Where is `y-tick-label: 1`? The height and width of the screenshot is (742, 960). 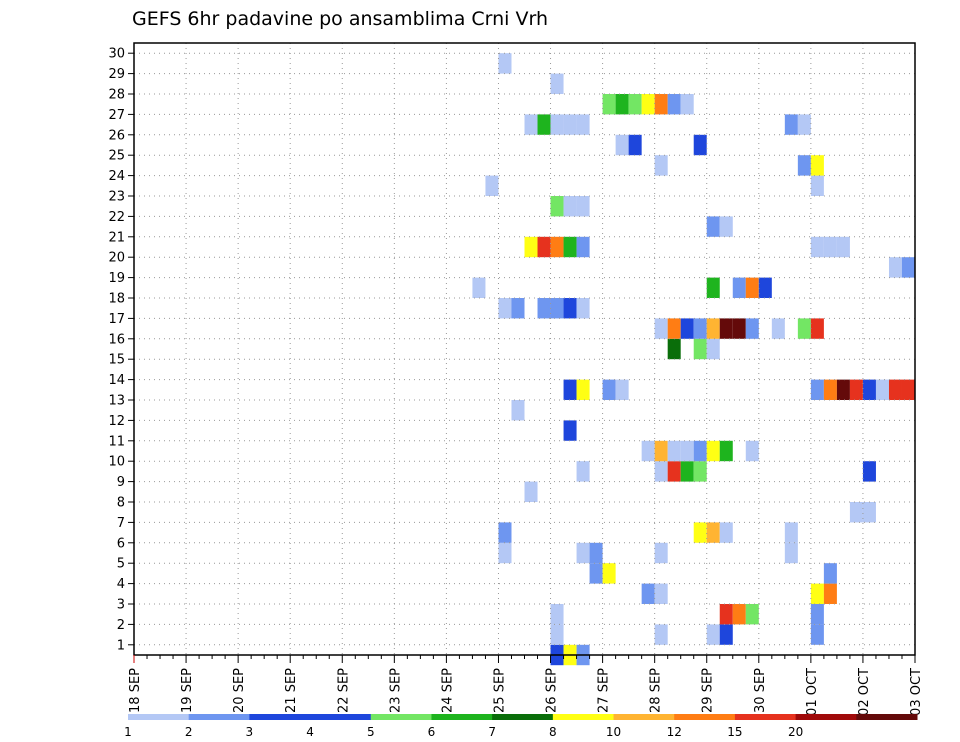
y-tick-label: 1 is located at coordinates (121, 645).